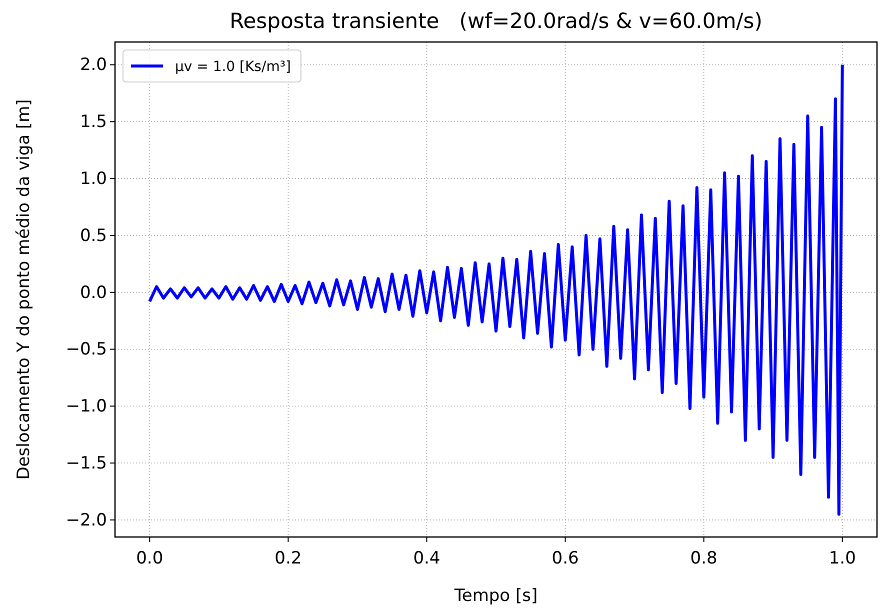 This screenshot has width=889, height=610. Describe the element at coordinates (495, 596) in the screenshot. I see `x-axis-title: Tempo [s]` at that location.